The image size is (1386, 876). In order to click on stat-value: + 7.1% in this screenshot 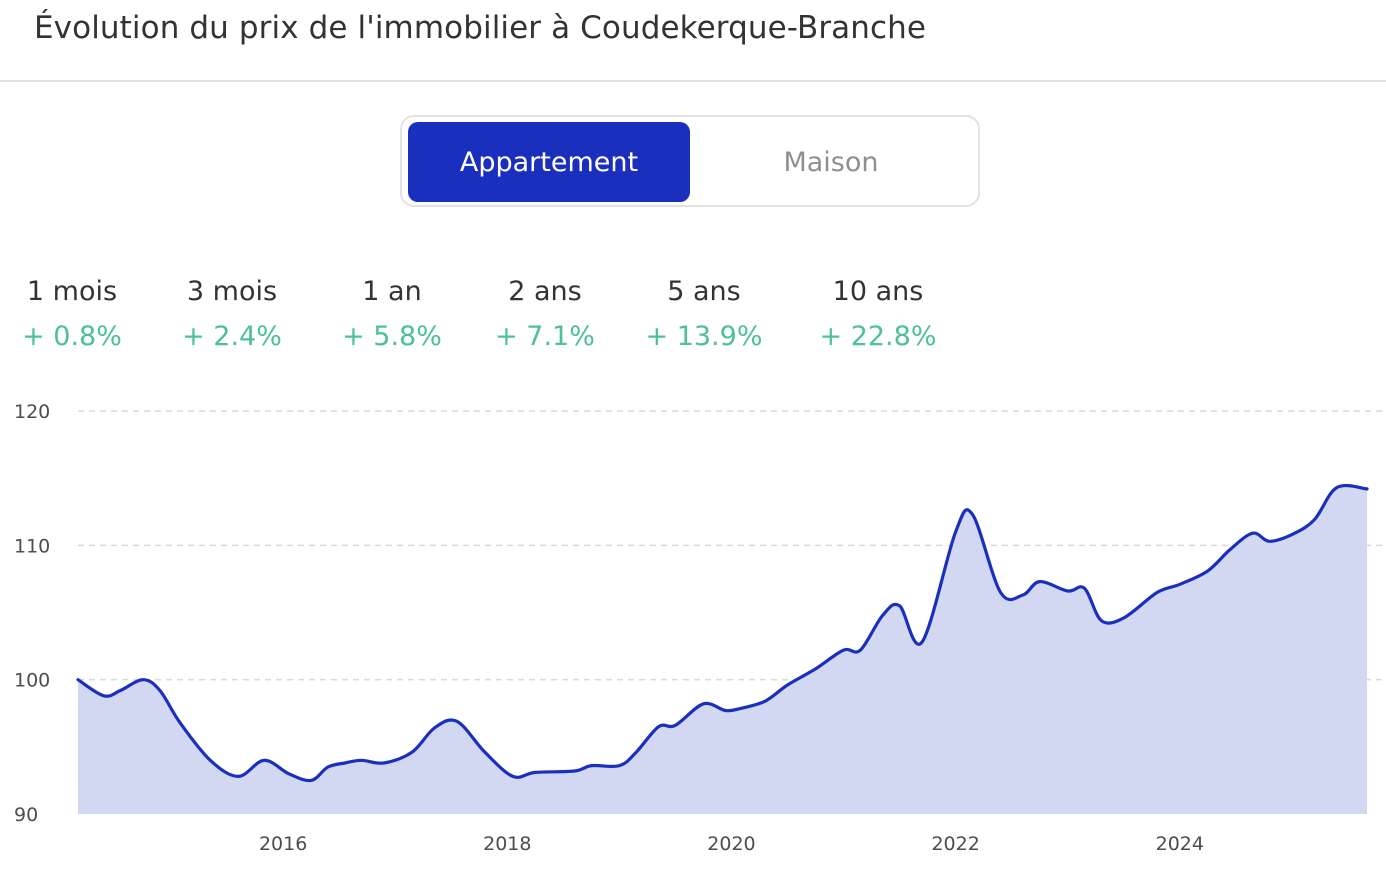, I will do `click(545, 336)`.